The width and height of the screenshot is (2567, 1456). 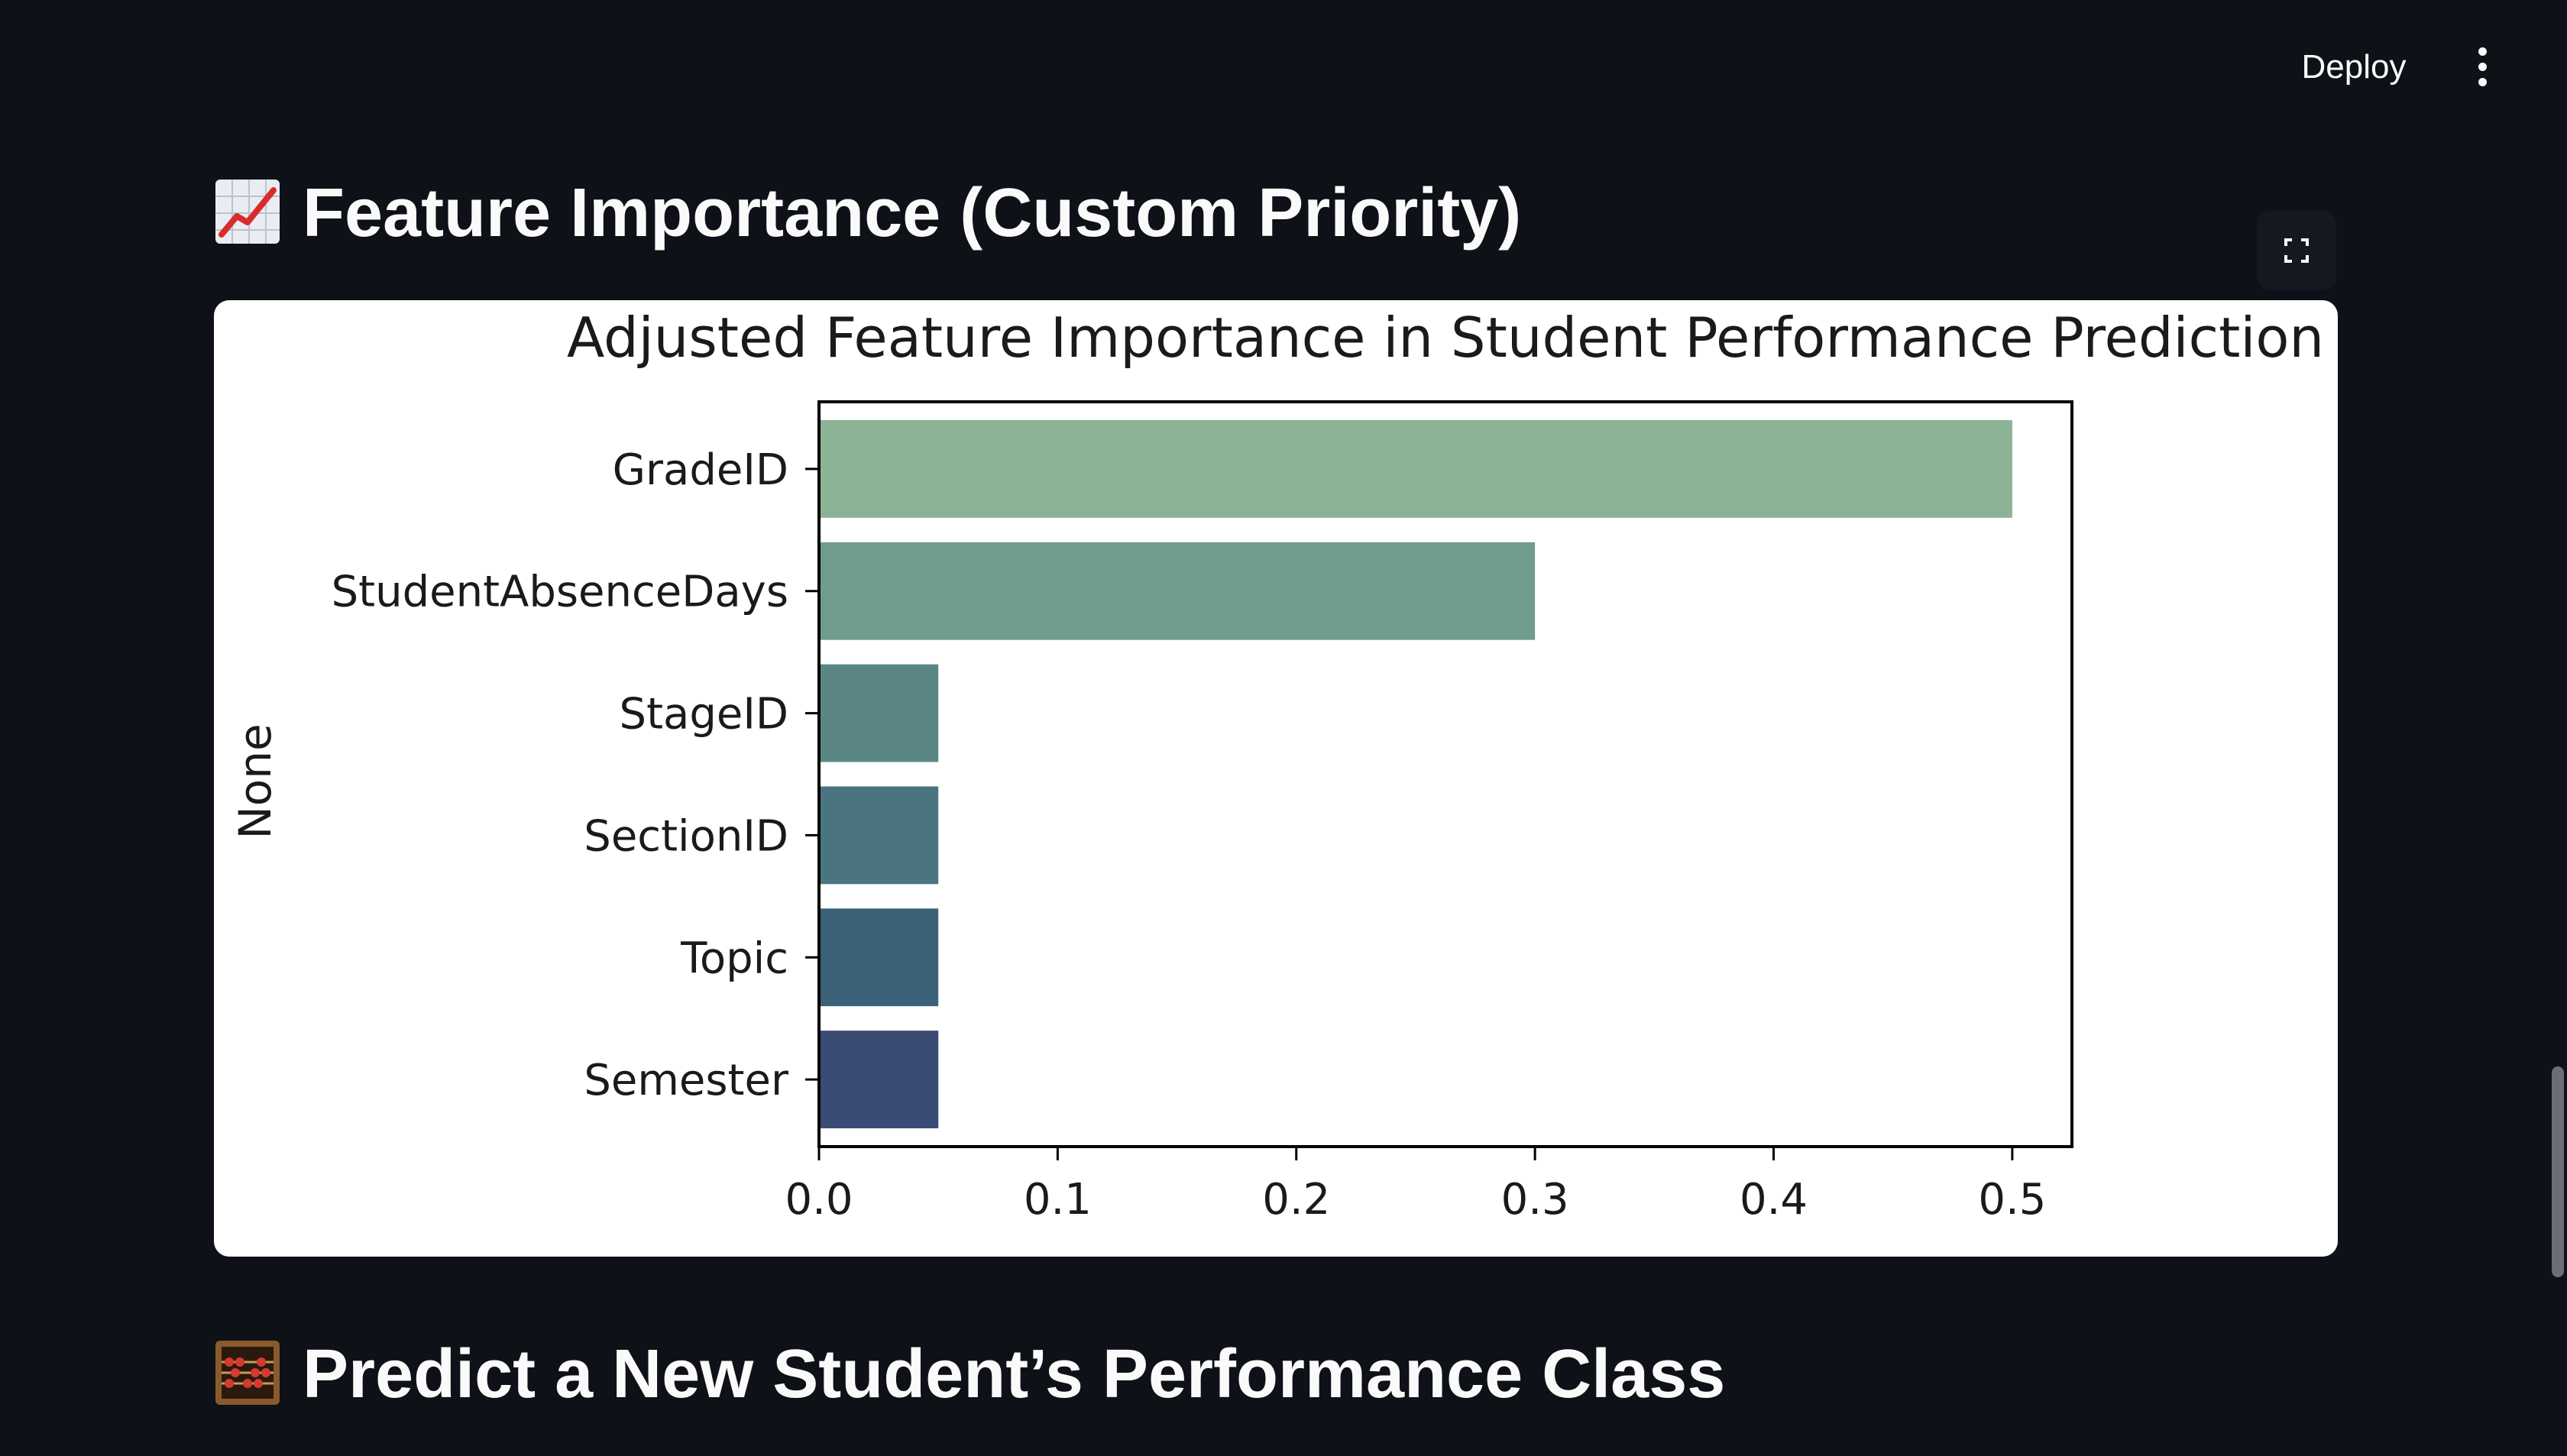 I want to click on y-tick-label: SectionID, so click(x=686, y=836).